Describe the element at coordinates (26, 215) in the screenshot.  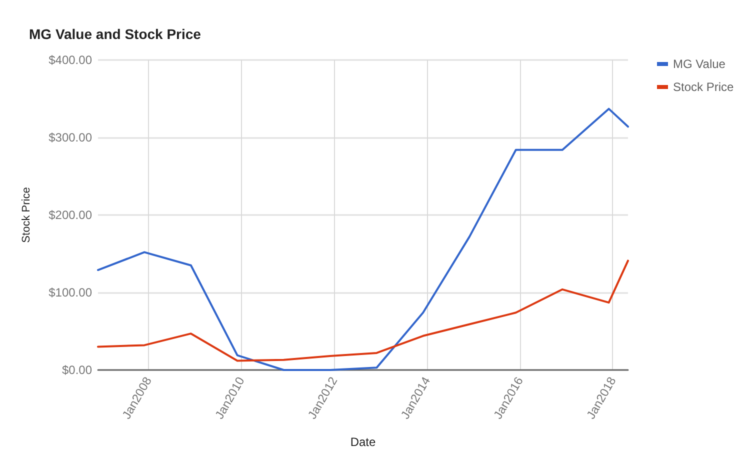
I see `y-axis-title: Stock Price` at that location.